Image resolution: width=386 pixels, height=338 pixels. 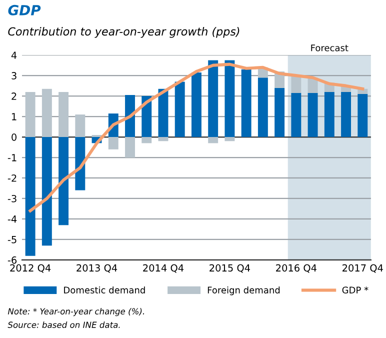 I want to click on x-tick-label: 2012 Q4, so click(x=30, y=268).